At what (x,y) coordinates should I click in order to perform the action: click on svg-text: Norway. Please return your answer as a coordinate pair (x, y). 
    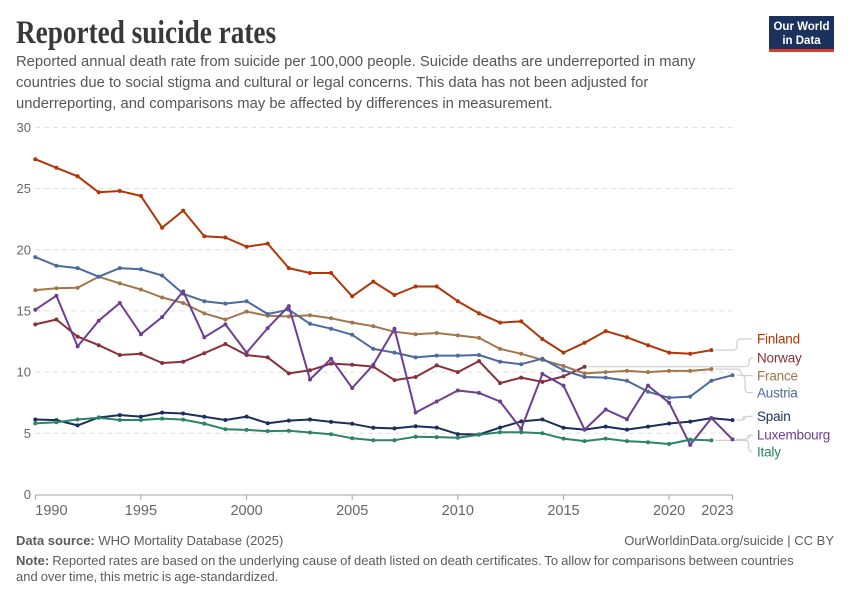
    Looking at the image, I should click on (779, 358).